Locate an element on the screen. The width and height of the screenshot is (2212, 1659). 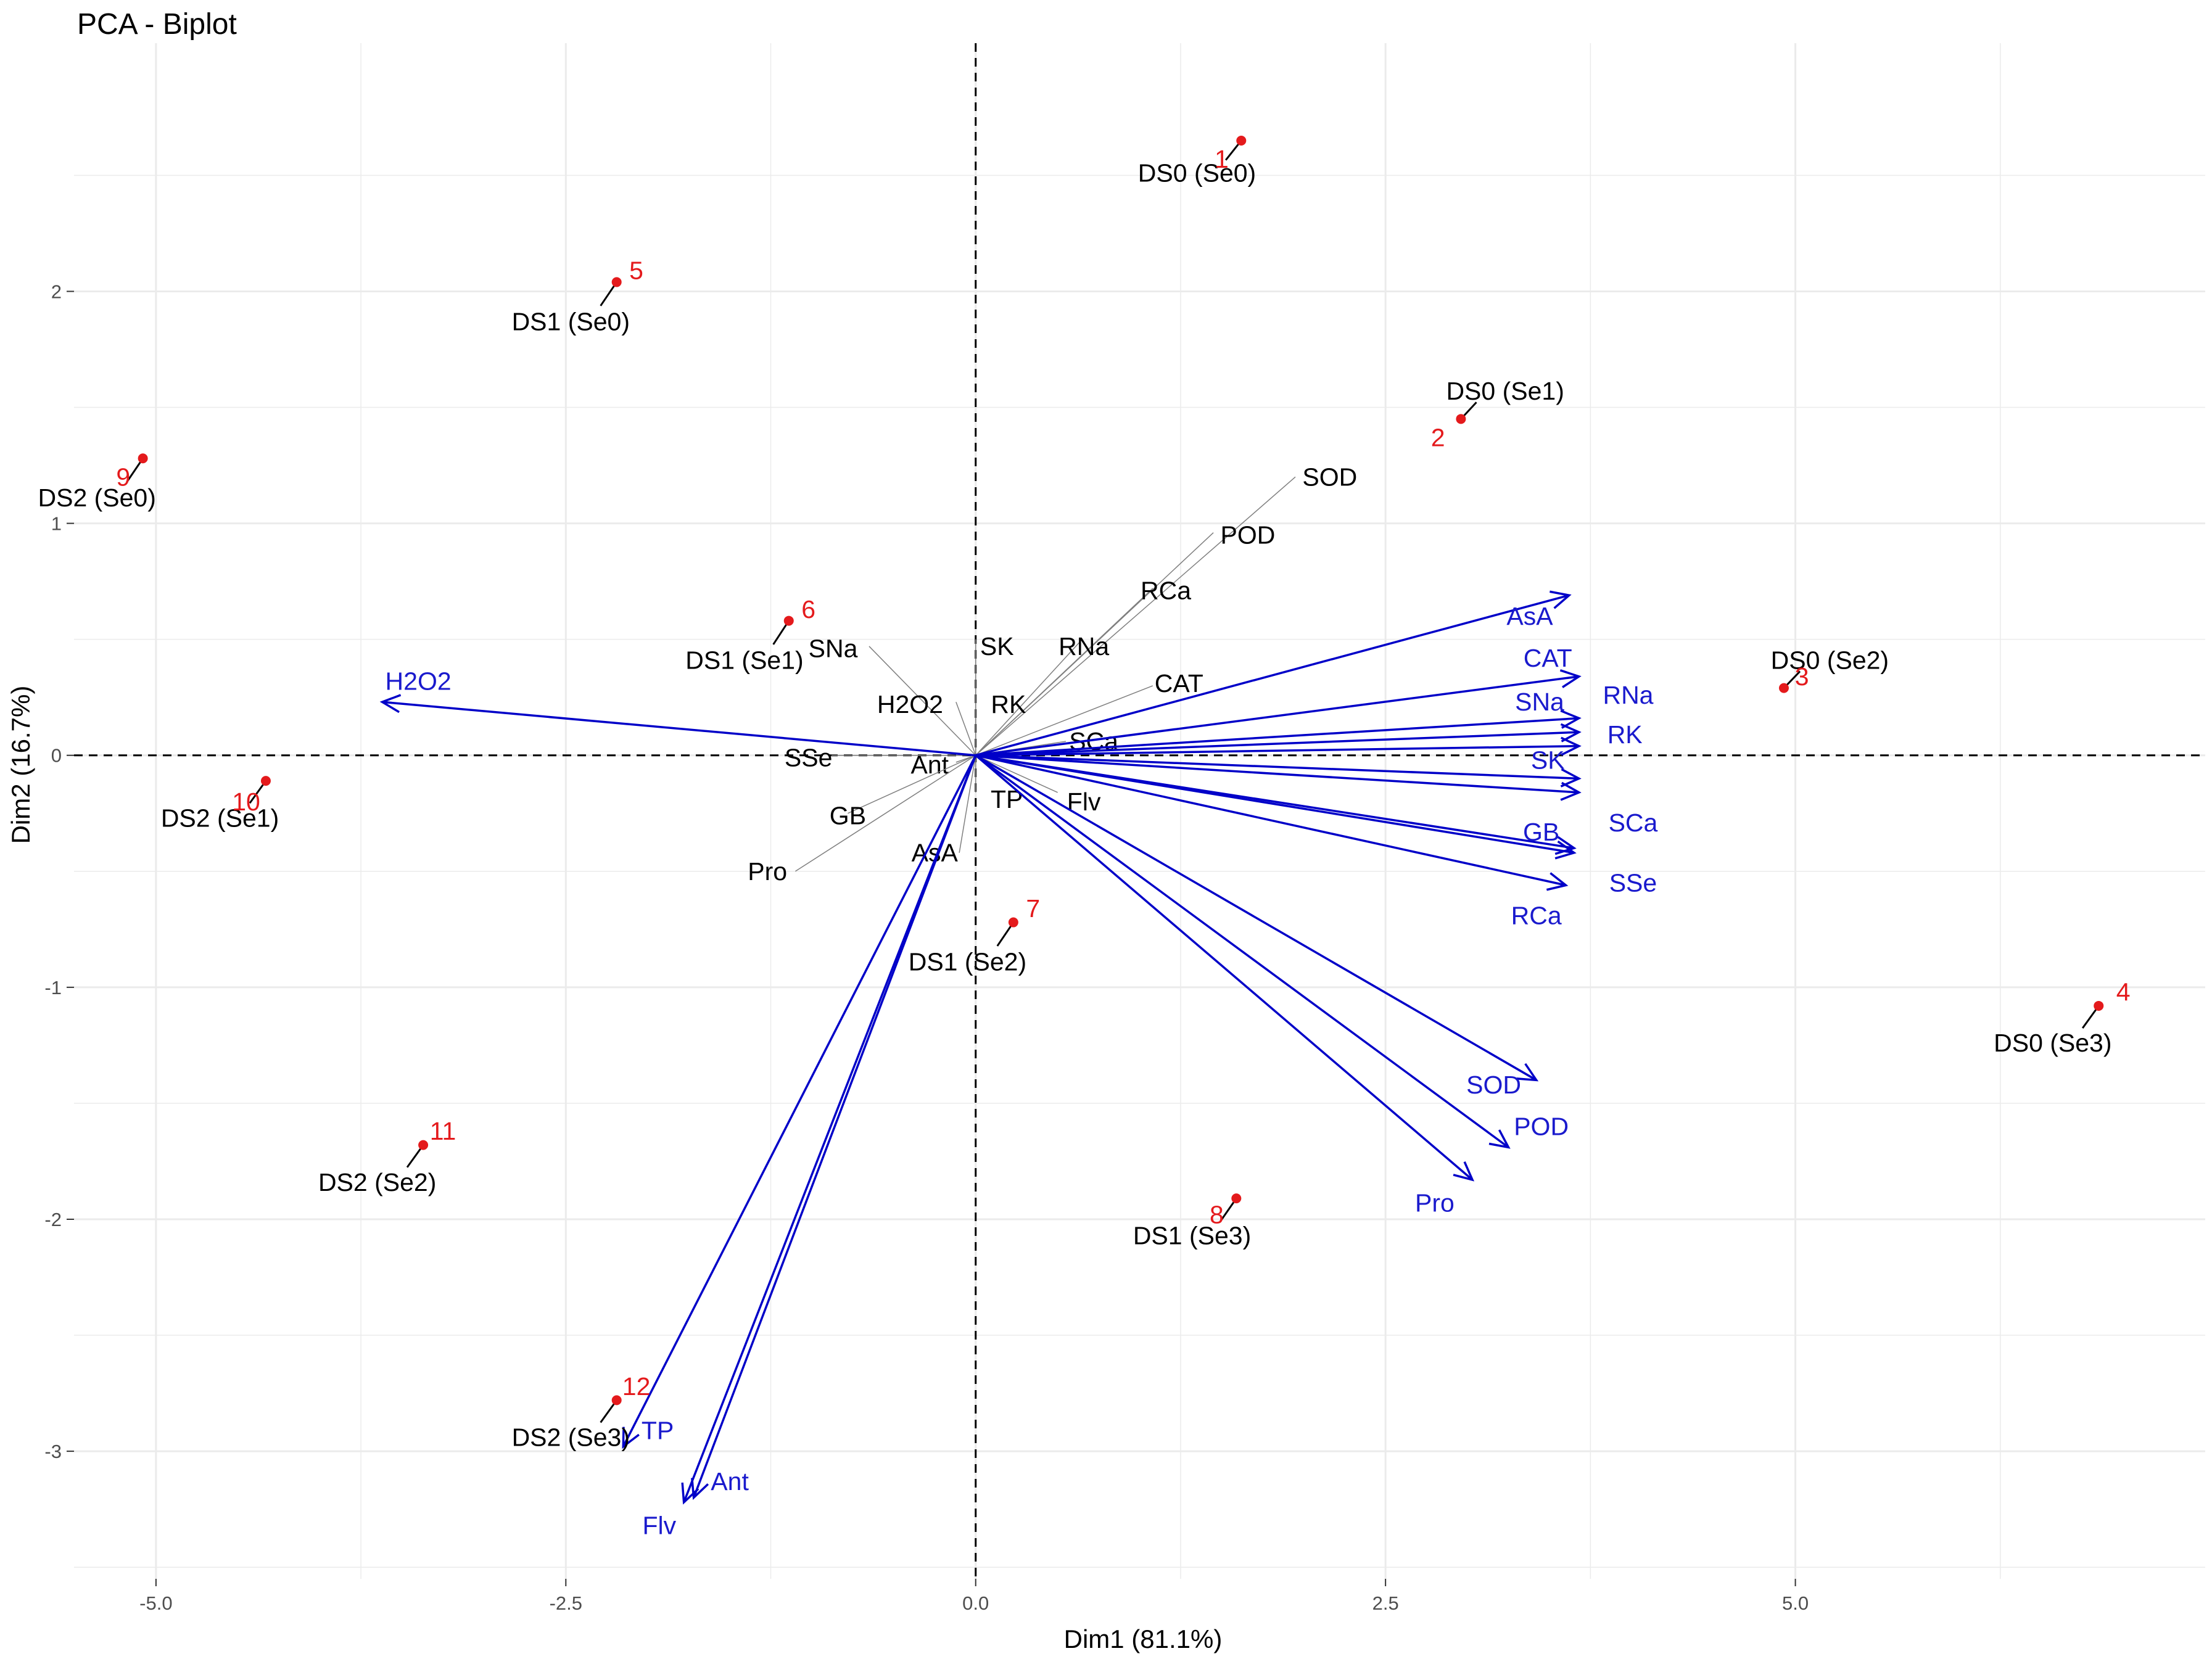
observation-id-6: 6 is located at coordinates (808, 609).